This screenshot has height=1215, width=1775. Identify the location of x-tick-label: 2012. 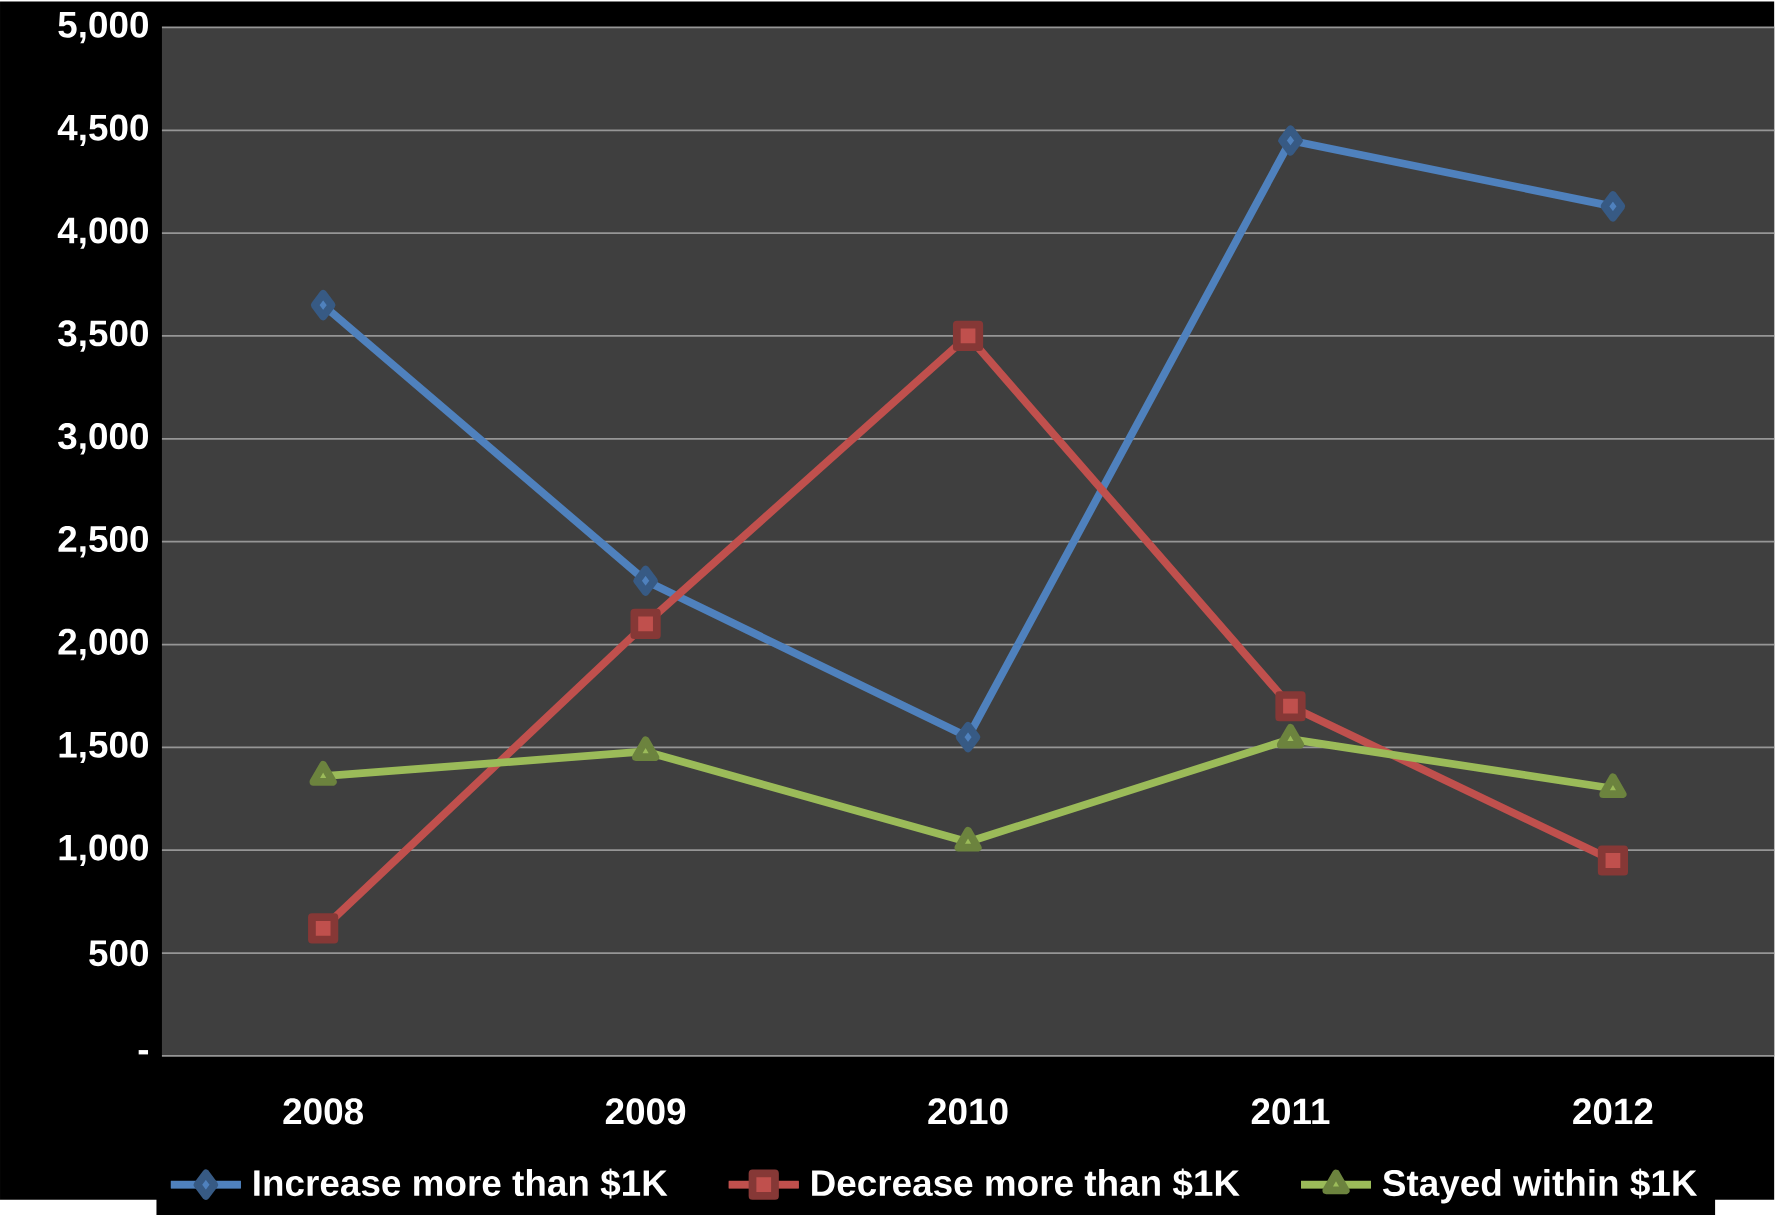
(1613, 1111).